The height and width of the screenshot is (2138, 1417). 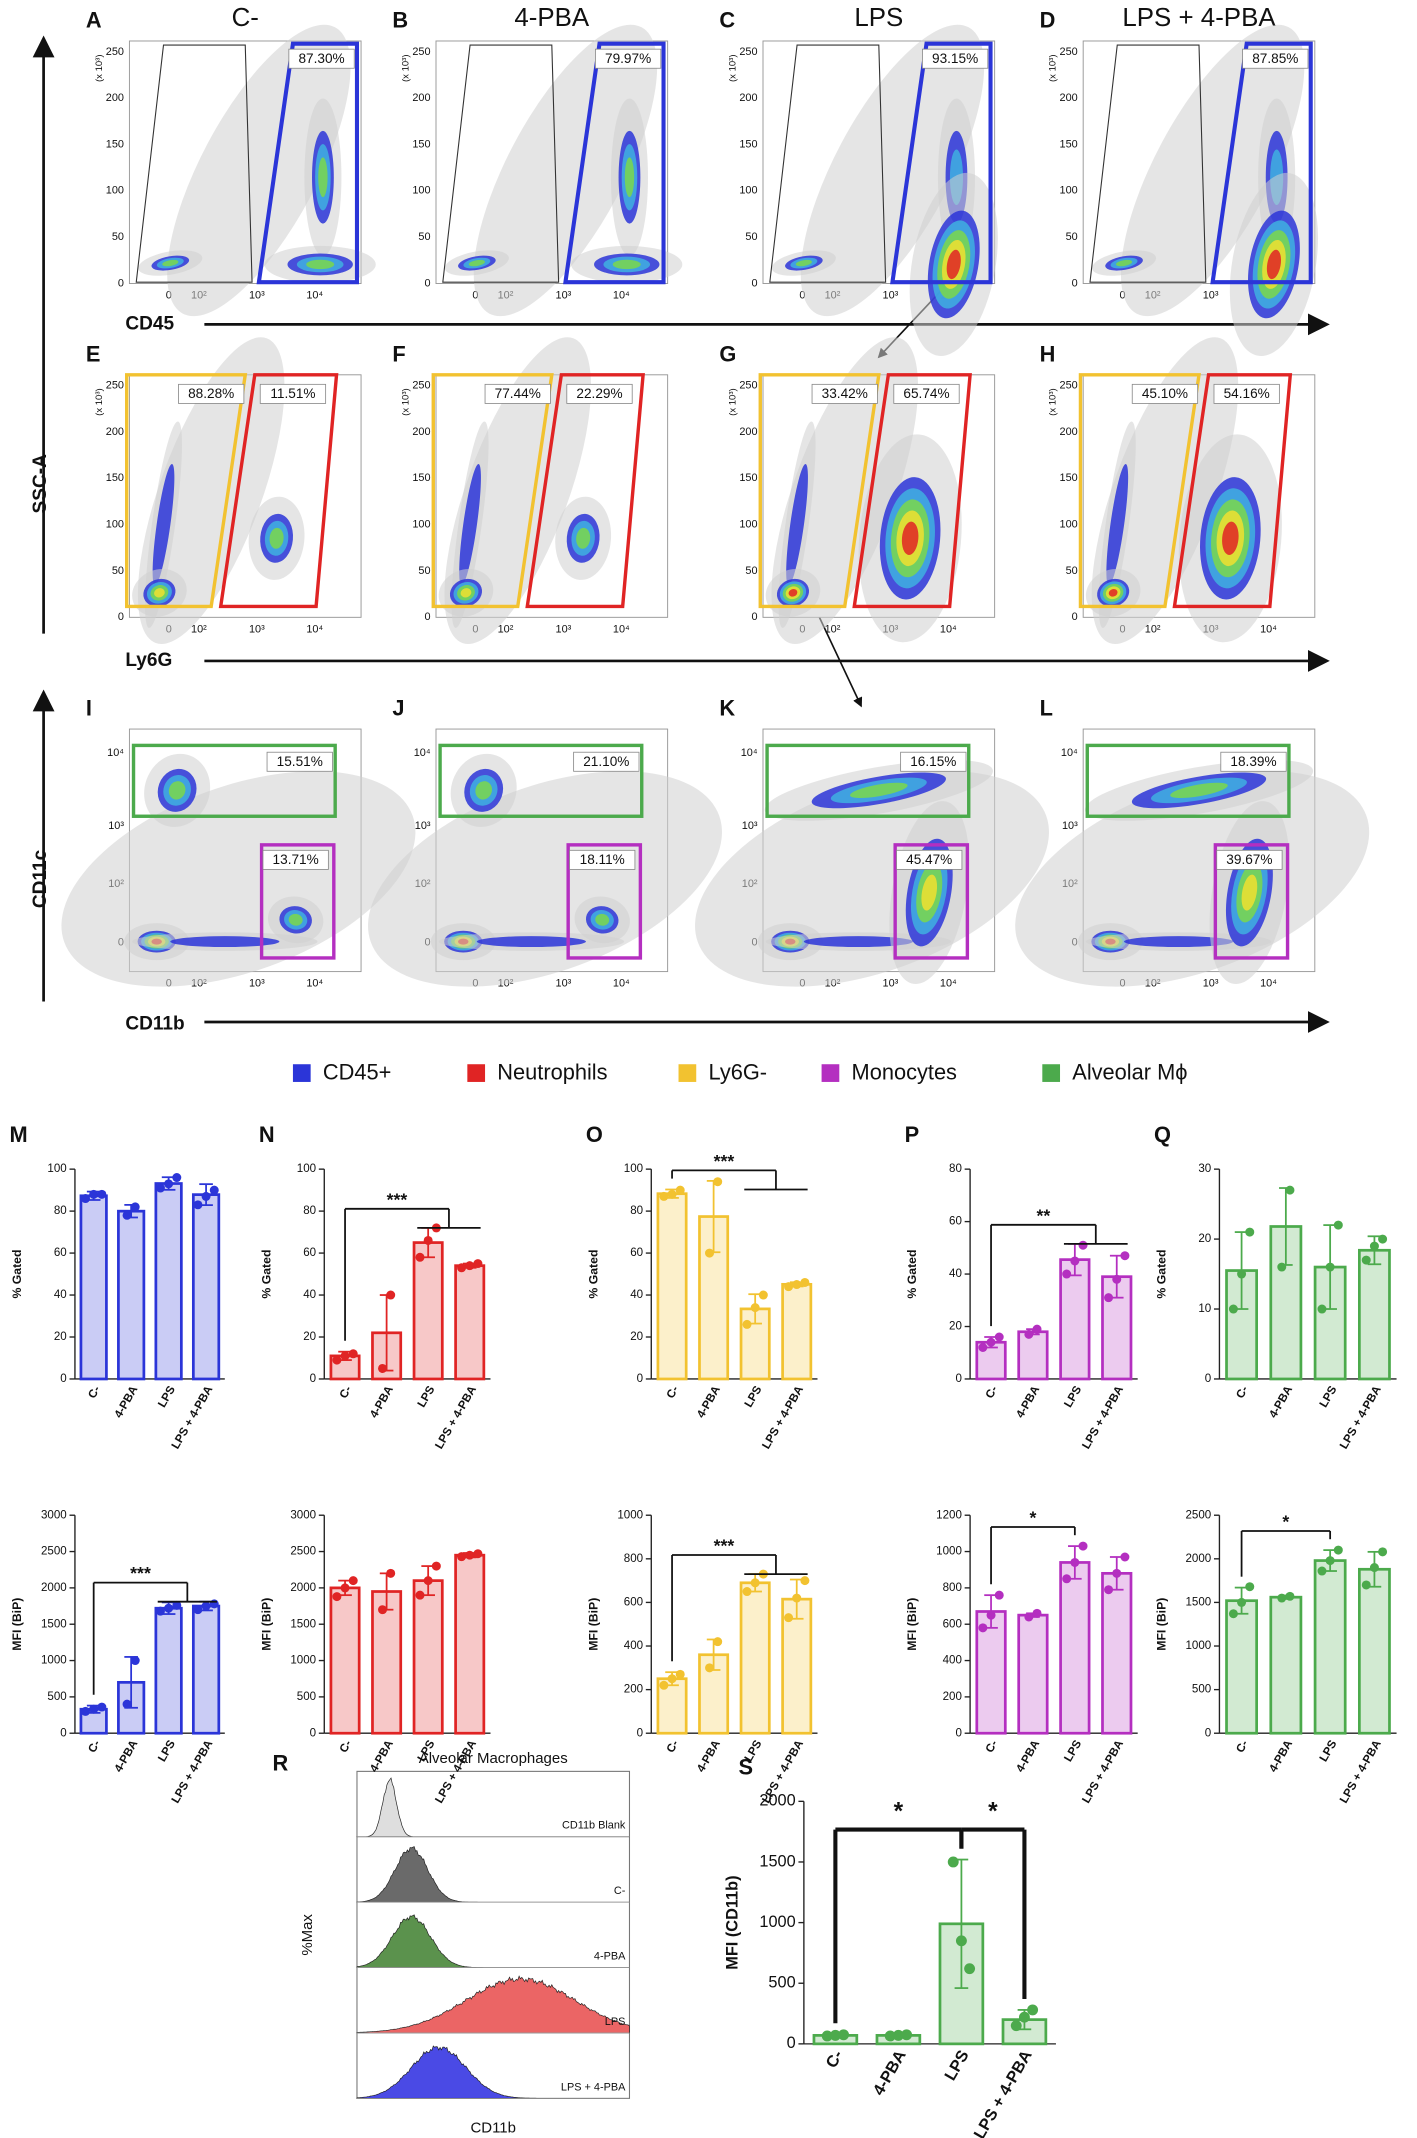 What do you see at coordinates (115, 386) in the screenshot?
I see `y-tick-label: 250` at bounding box center [115, 386].